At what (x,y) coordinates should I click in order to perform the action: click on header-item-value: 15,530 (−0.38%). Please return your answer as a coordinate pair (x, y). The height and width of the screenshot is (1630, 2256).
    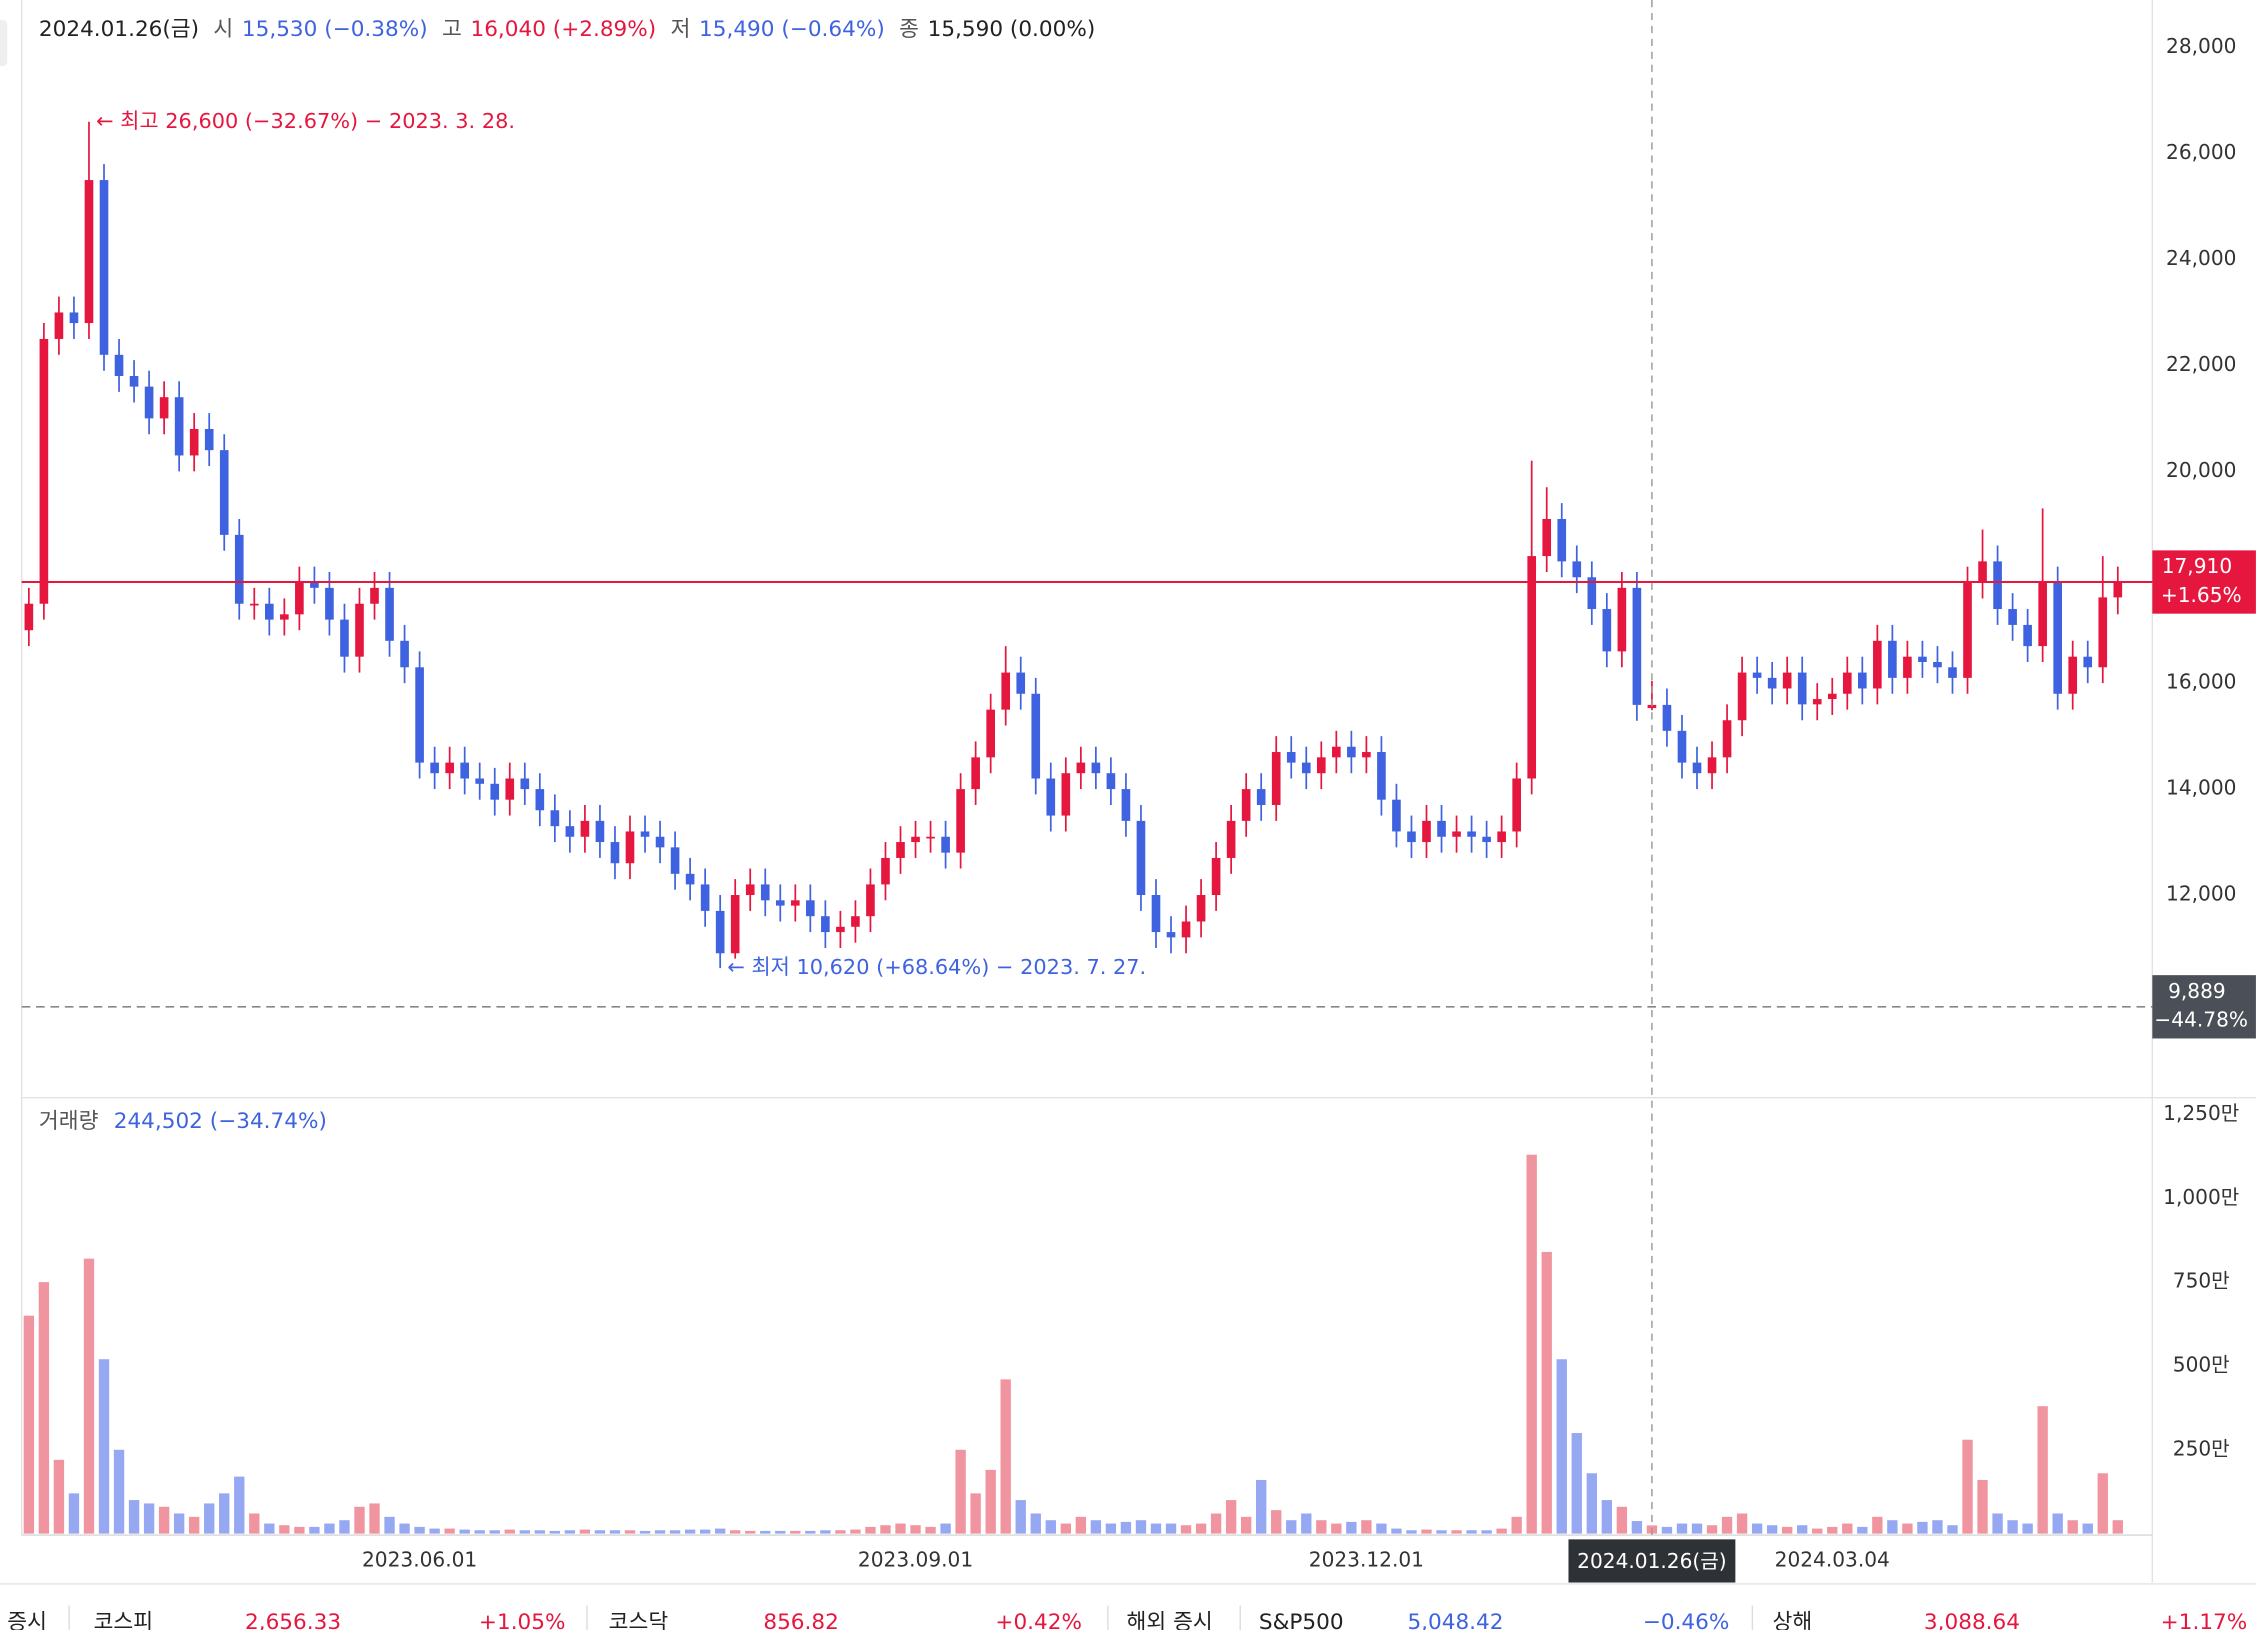
    Looking at the image, I should click on (335, 29).